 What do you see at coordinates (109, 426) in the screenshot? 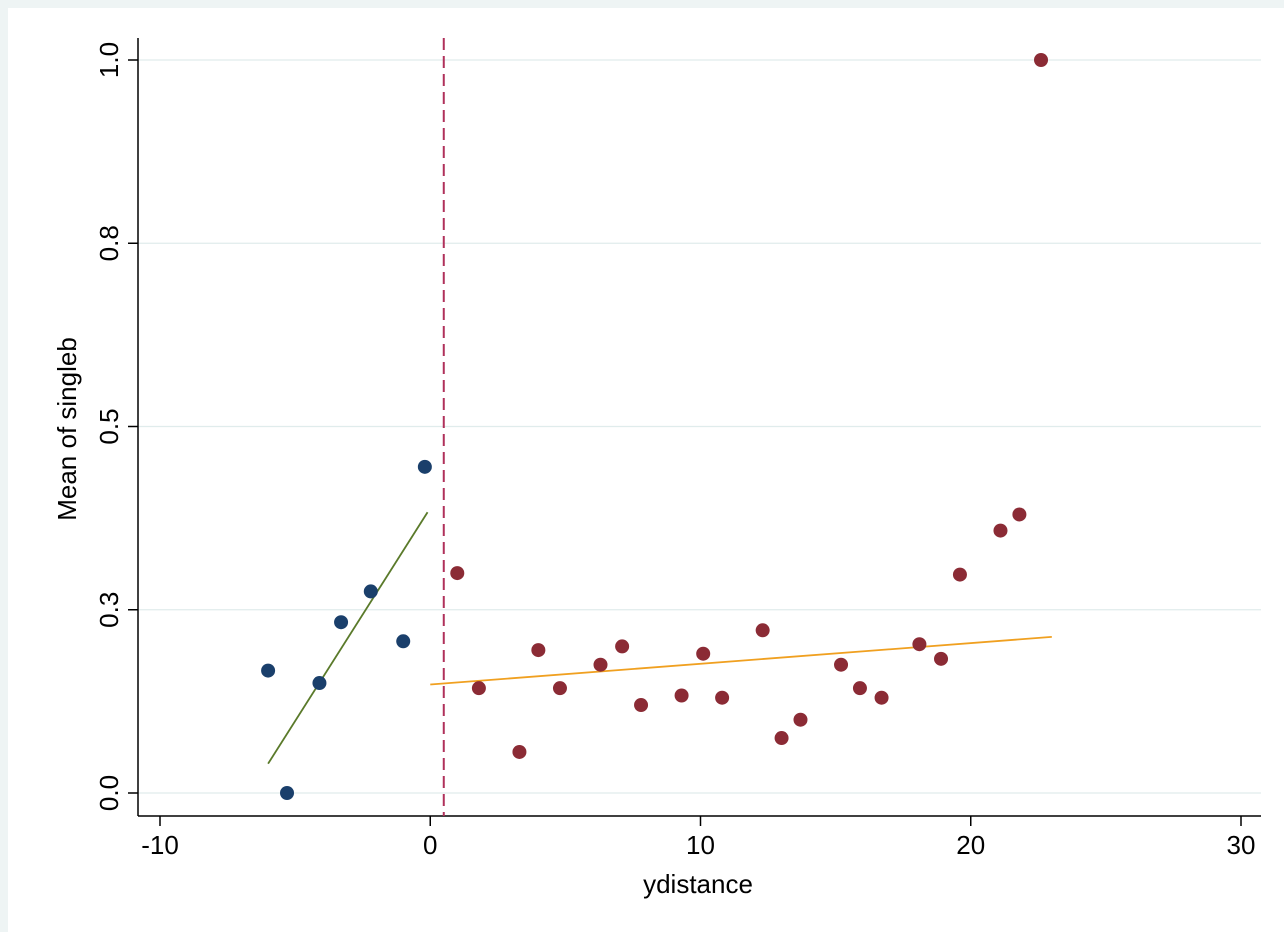
I see `y-tick-label: 0.5` at bounding box center [109, 426].